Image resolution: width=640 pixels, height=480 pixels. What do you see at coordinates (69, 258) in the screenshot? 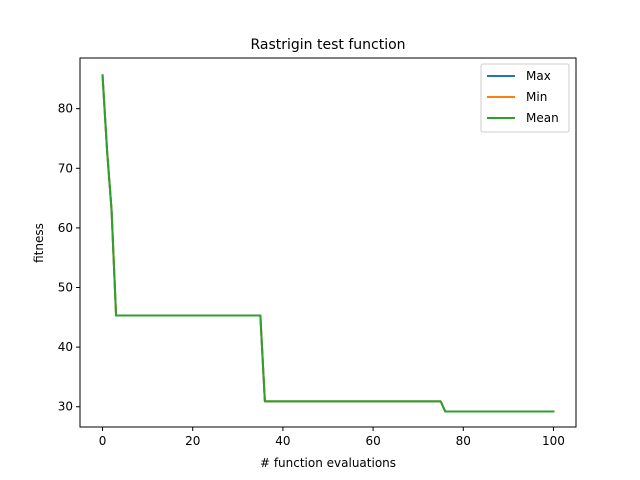
I see `y-axis-ticks: 30 40 50 60 70 80` at bounding box center [69, 258].